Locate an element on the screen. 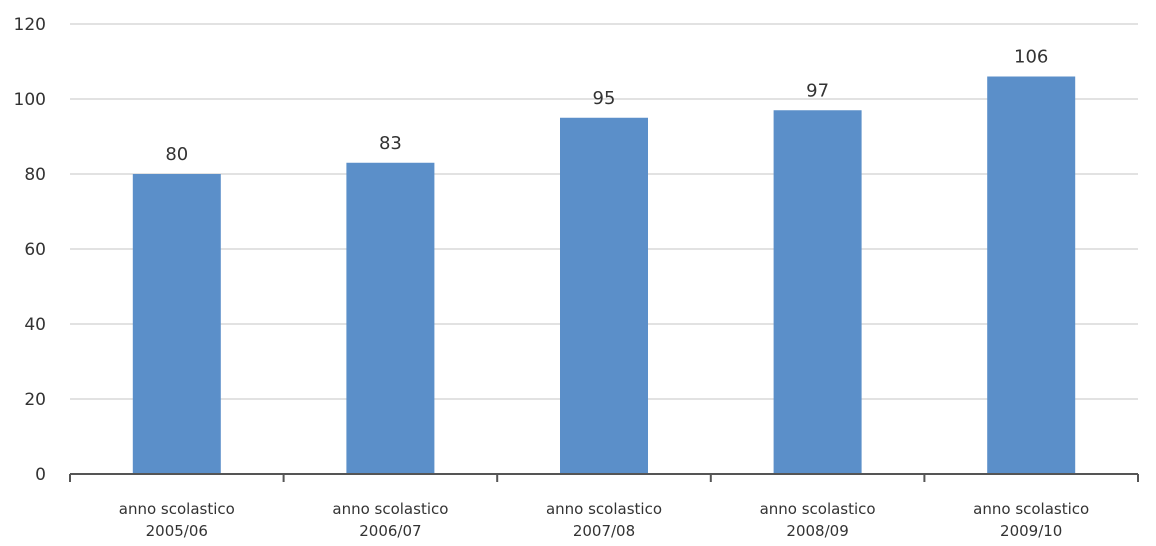 This screenshot has height=546, width=1156. data-label: 83 is located at coordinates (390, 143).